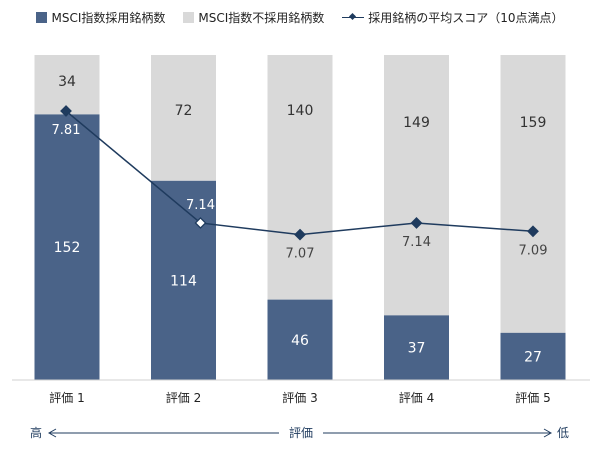 The height and width of the screenshot is (450, 600). Describe the element at coordinates (416, 397) in the screenshot. I see `category-label-4: 評価 4` at that location.